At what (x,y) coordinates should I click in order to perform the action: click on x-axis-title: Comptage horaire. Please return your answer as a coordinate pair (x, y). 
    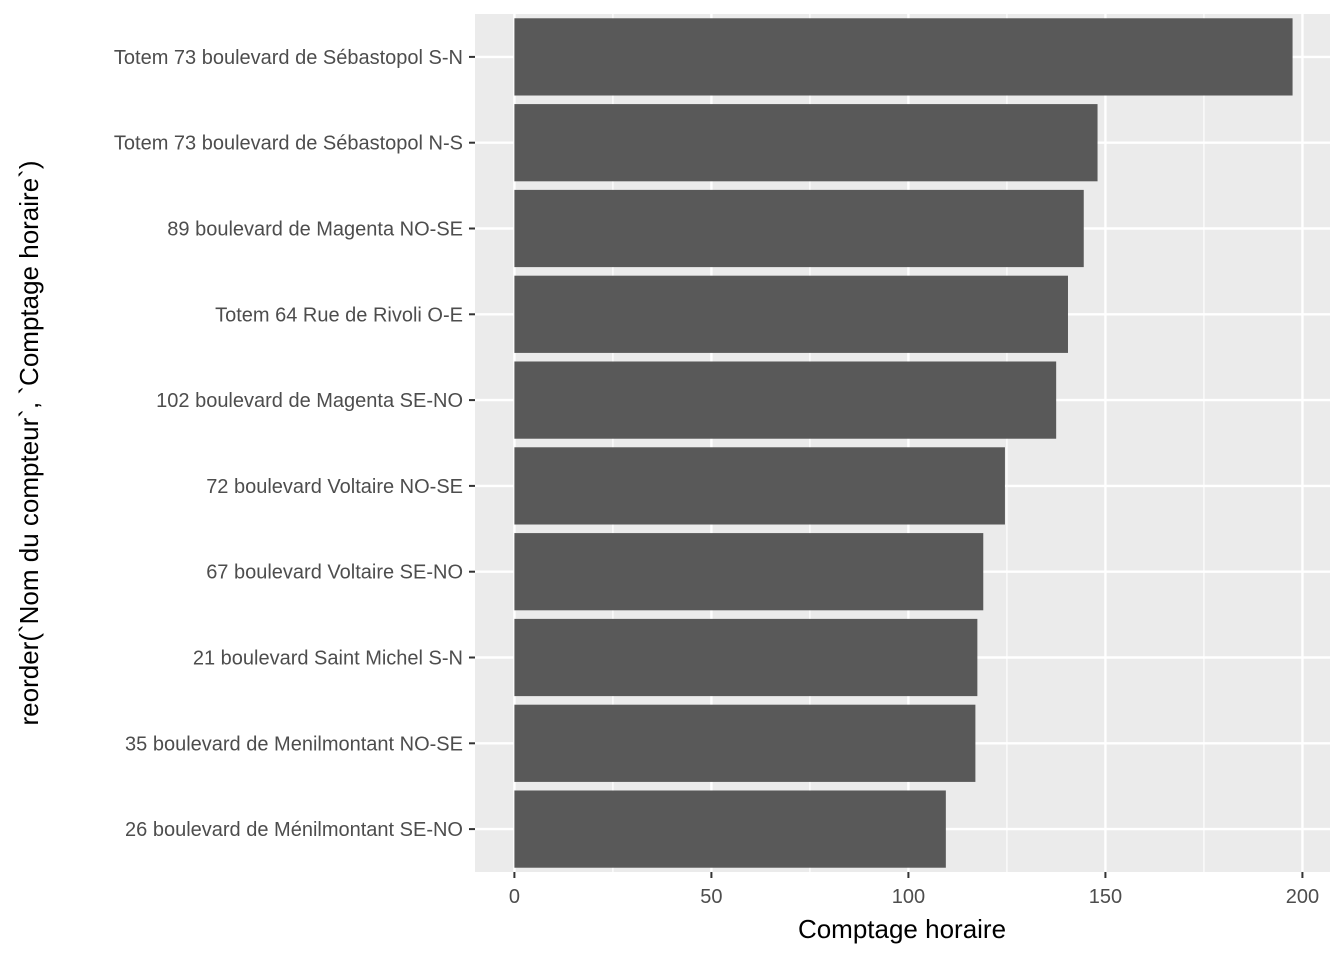
    Looking at the image, I should click on (902, 929).